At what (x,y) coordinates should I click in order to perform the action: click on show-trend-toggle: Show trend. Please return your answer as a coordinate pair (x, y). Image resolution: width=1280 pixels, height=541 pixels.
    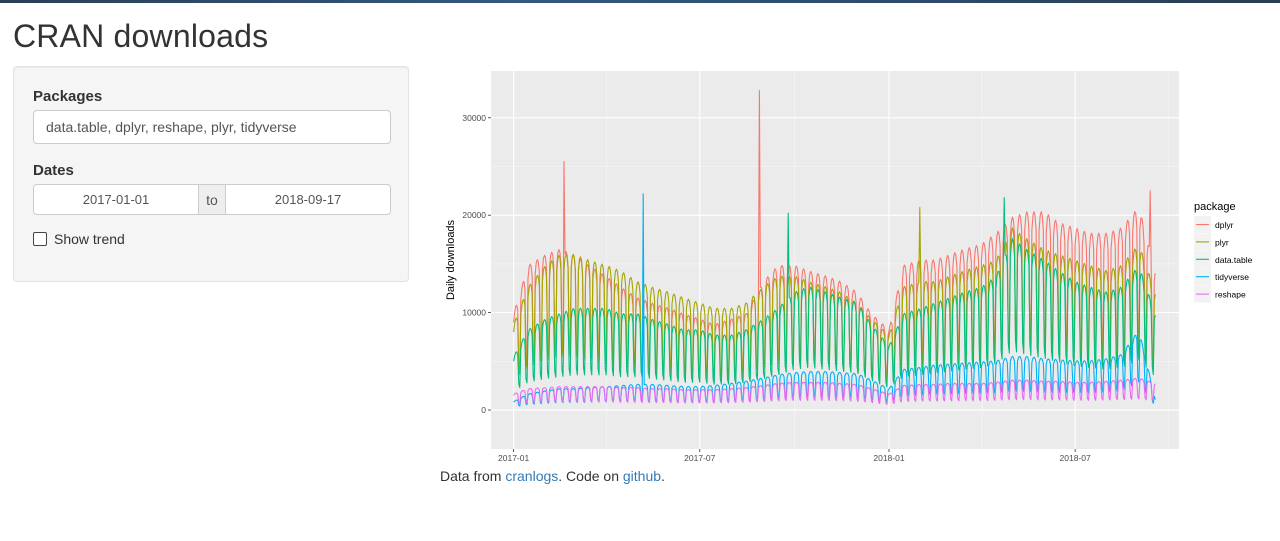
    Looking at the image, I should click on (79, 239).